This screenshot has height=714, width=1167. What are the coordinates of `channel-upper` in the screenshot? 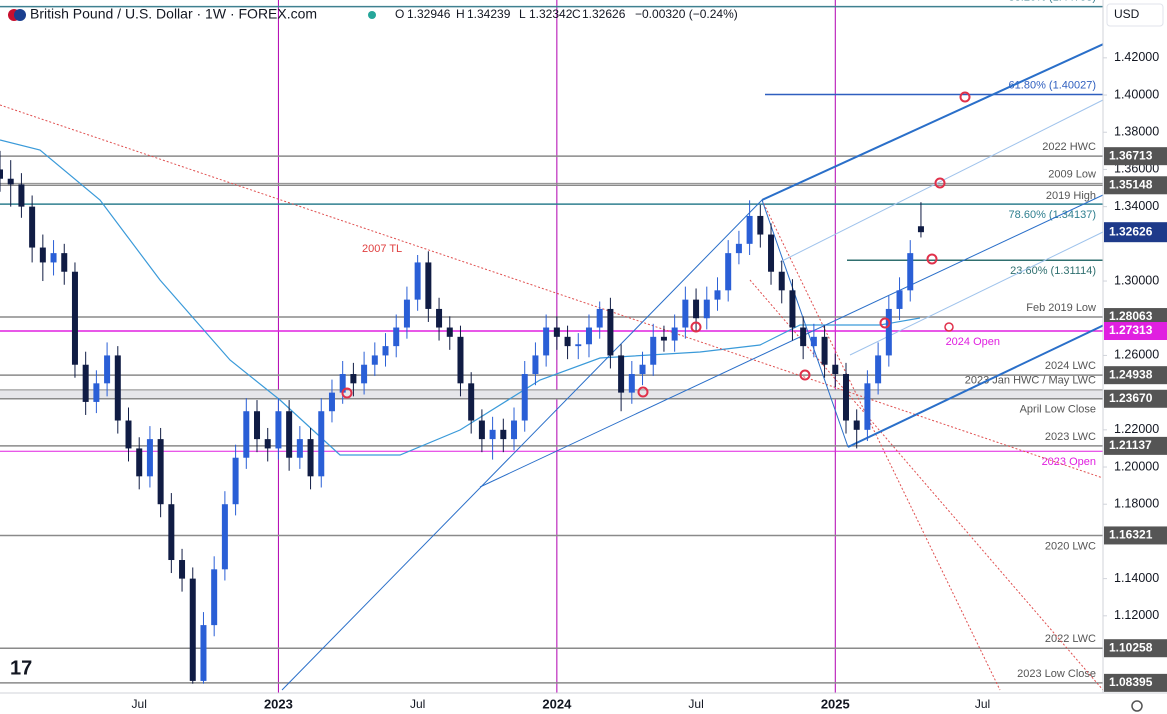 It's located at (964, 107).